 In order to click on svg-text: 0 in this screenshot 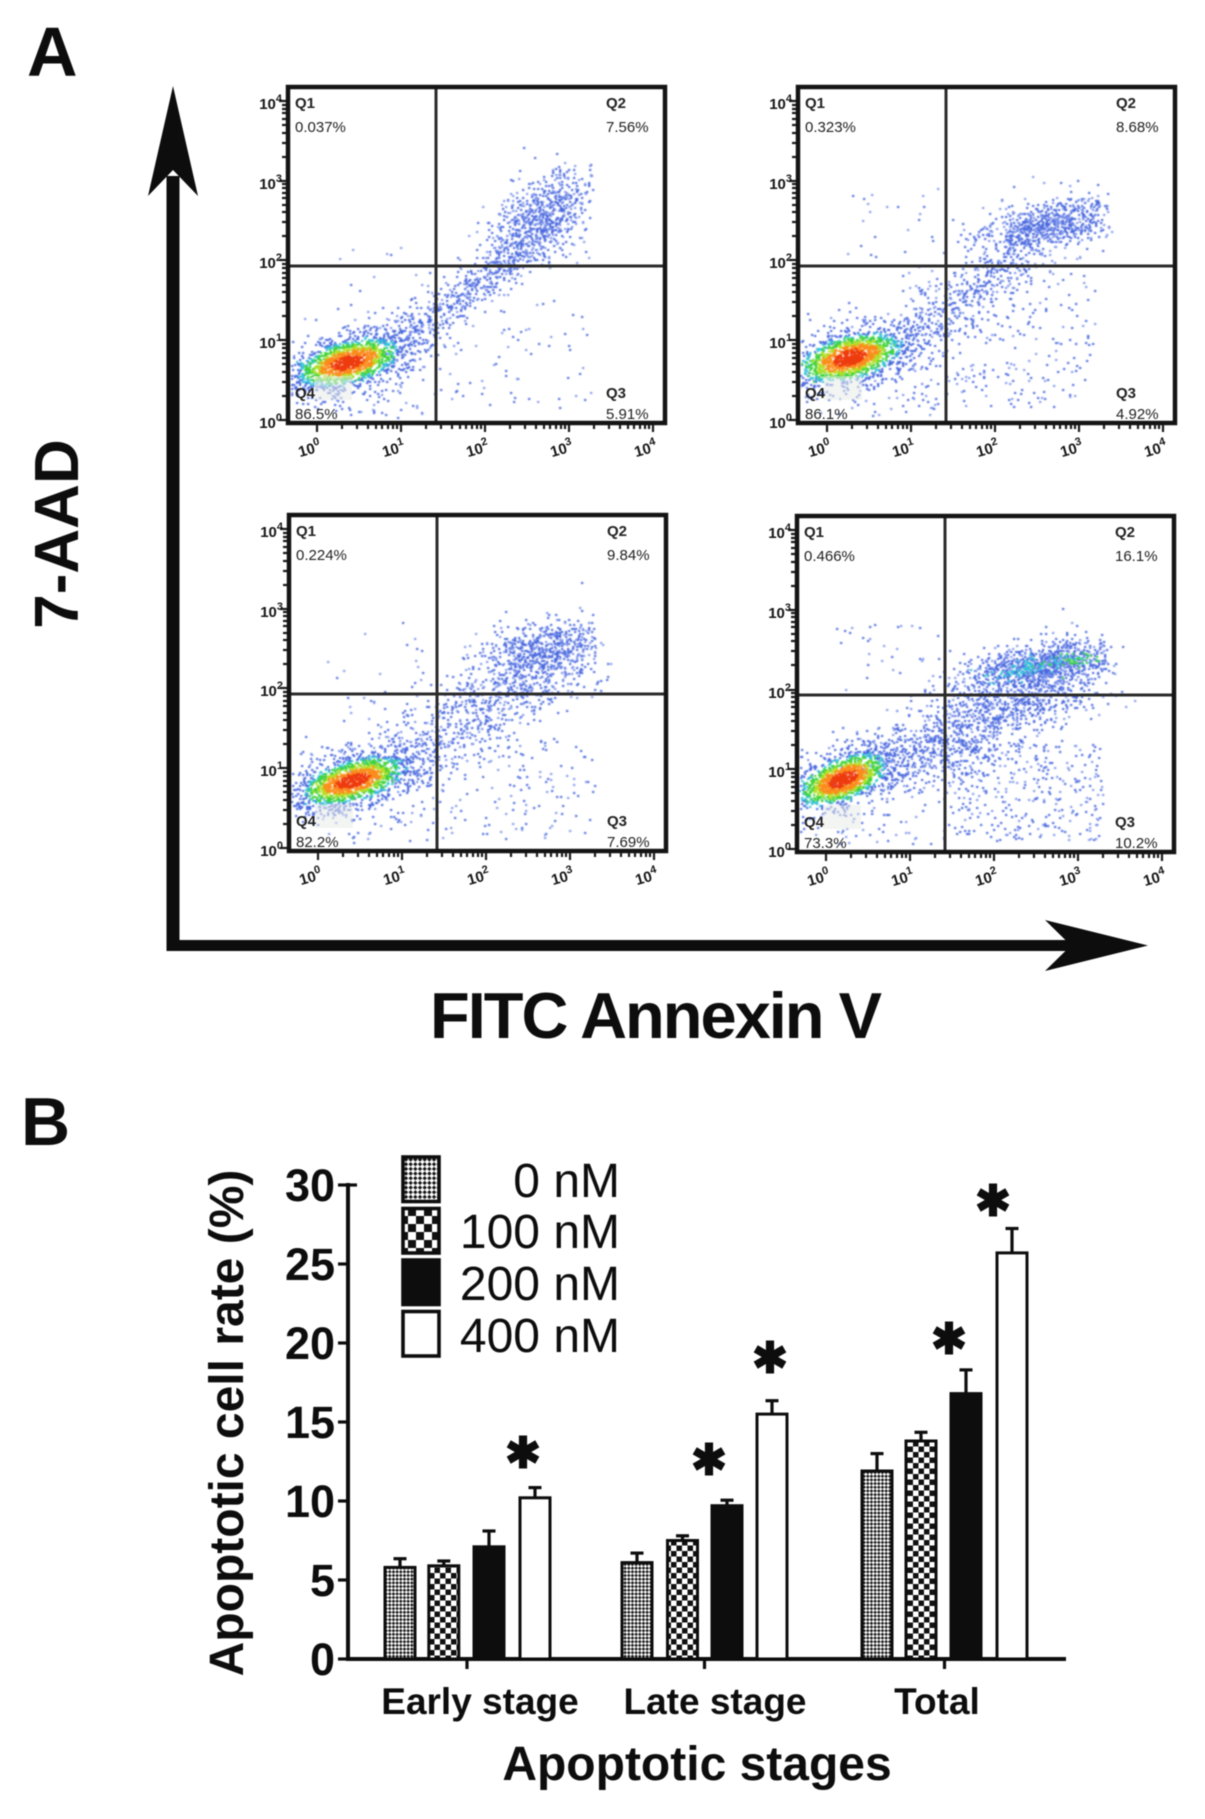, I will do `click(322, 1659)`.